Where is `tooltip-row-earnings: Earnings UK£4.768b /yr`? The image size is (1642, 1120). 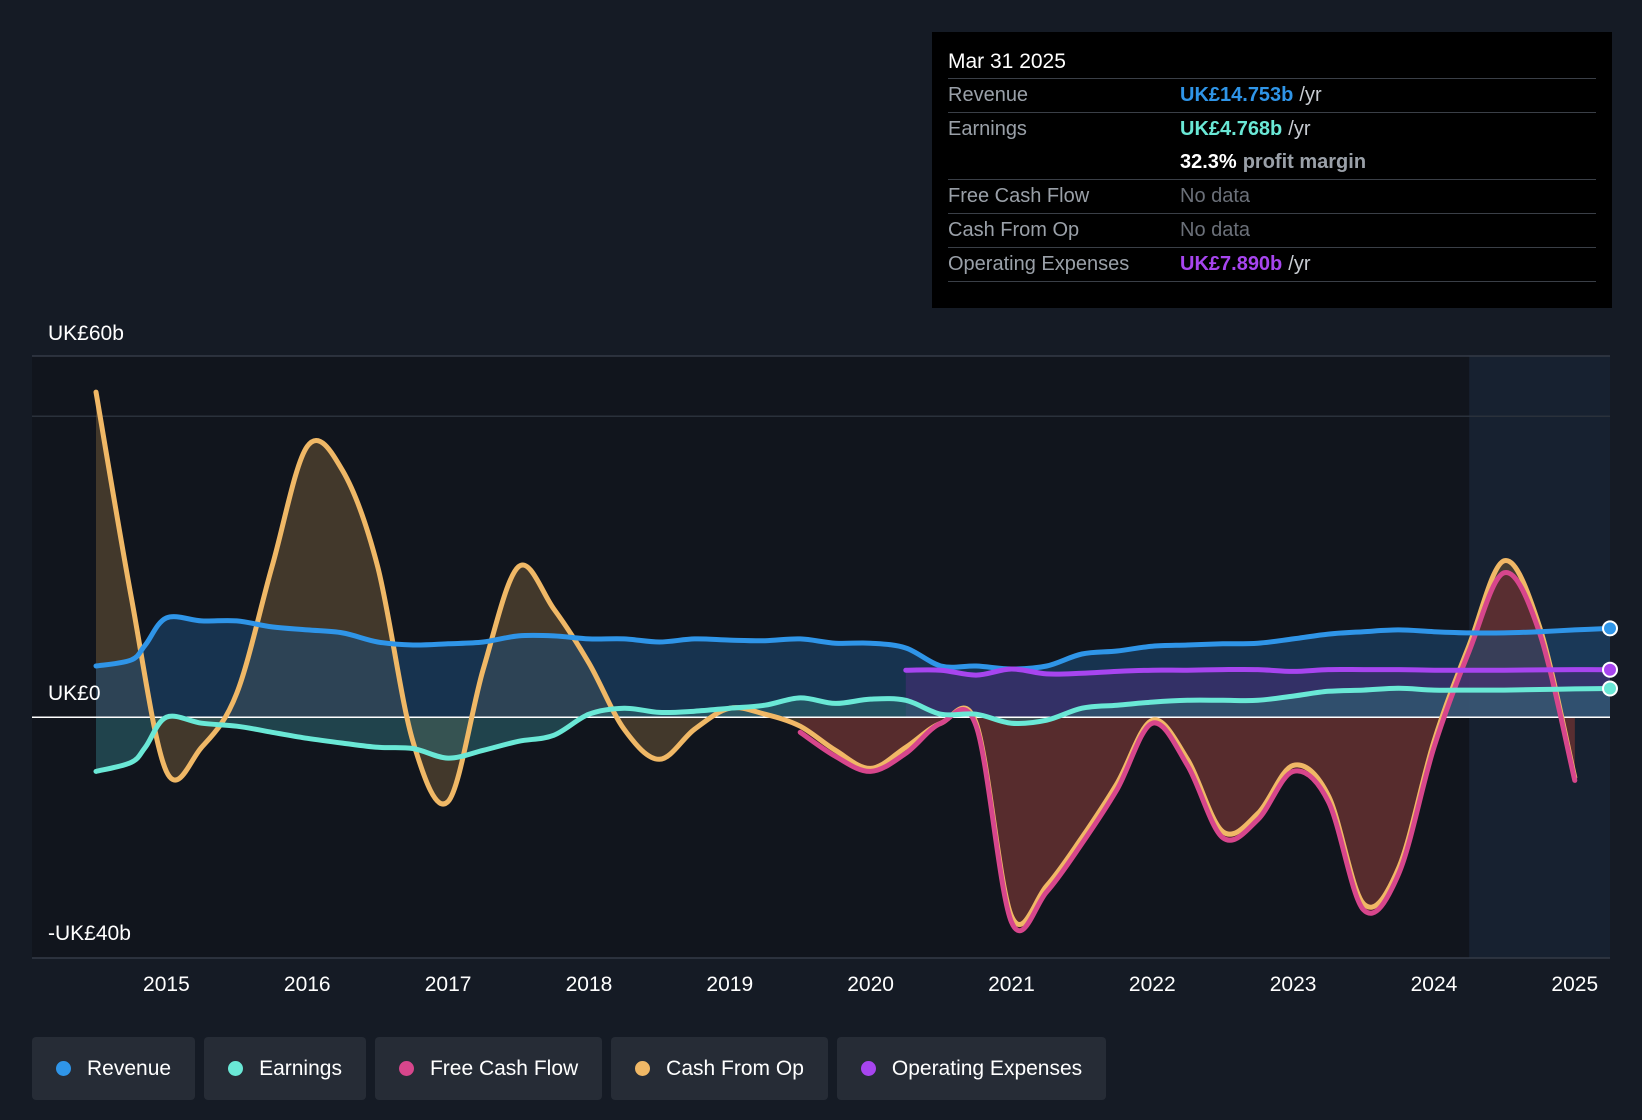
tooltip-row-earnings: Earnings UK£4.768b /yr is located at coordinates (1272, 129).